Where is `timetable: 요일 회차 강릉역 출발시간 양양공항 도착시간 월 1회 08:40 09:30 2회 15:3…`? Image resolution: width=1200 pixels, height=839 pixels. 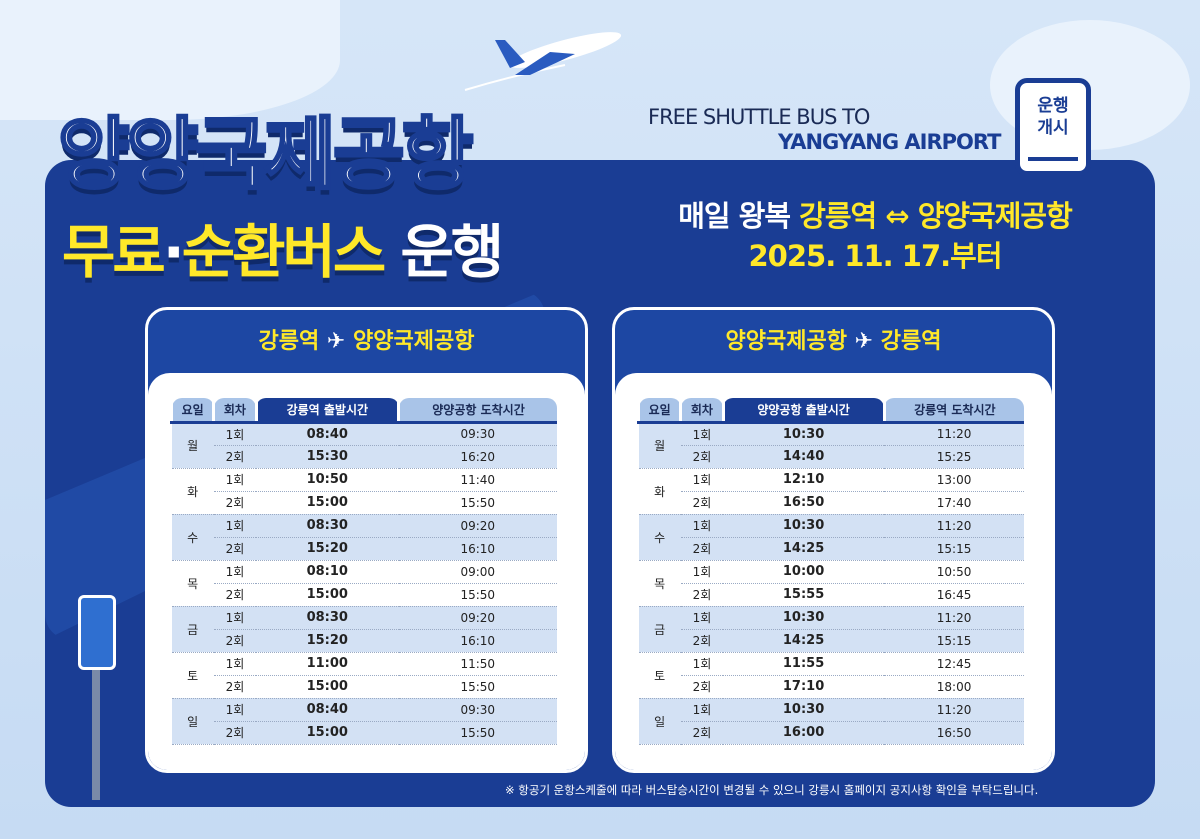
timetable: 요일 회차 강릉역 출발시간 양양공항 도착시간 월 1회 08:40 09:30 2회 15:3… is located at coordinates (363, 571).